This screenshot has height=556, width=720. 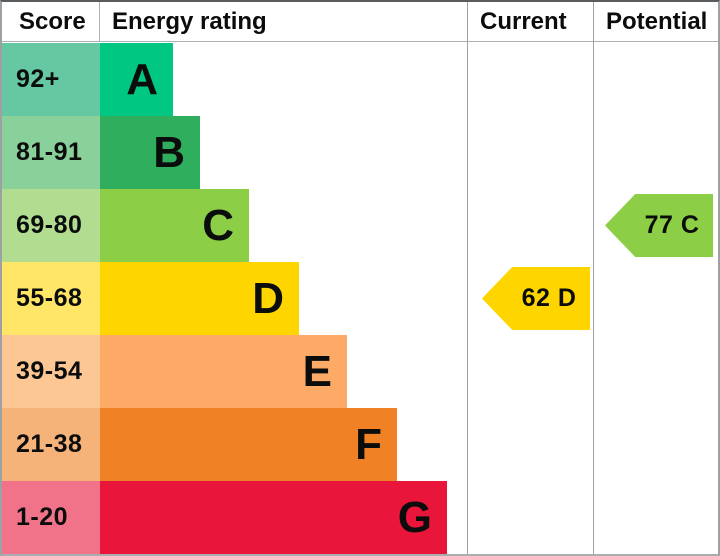 I want to click on band-row-f: 21-38 F, so click(x=234, y=444).